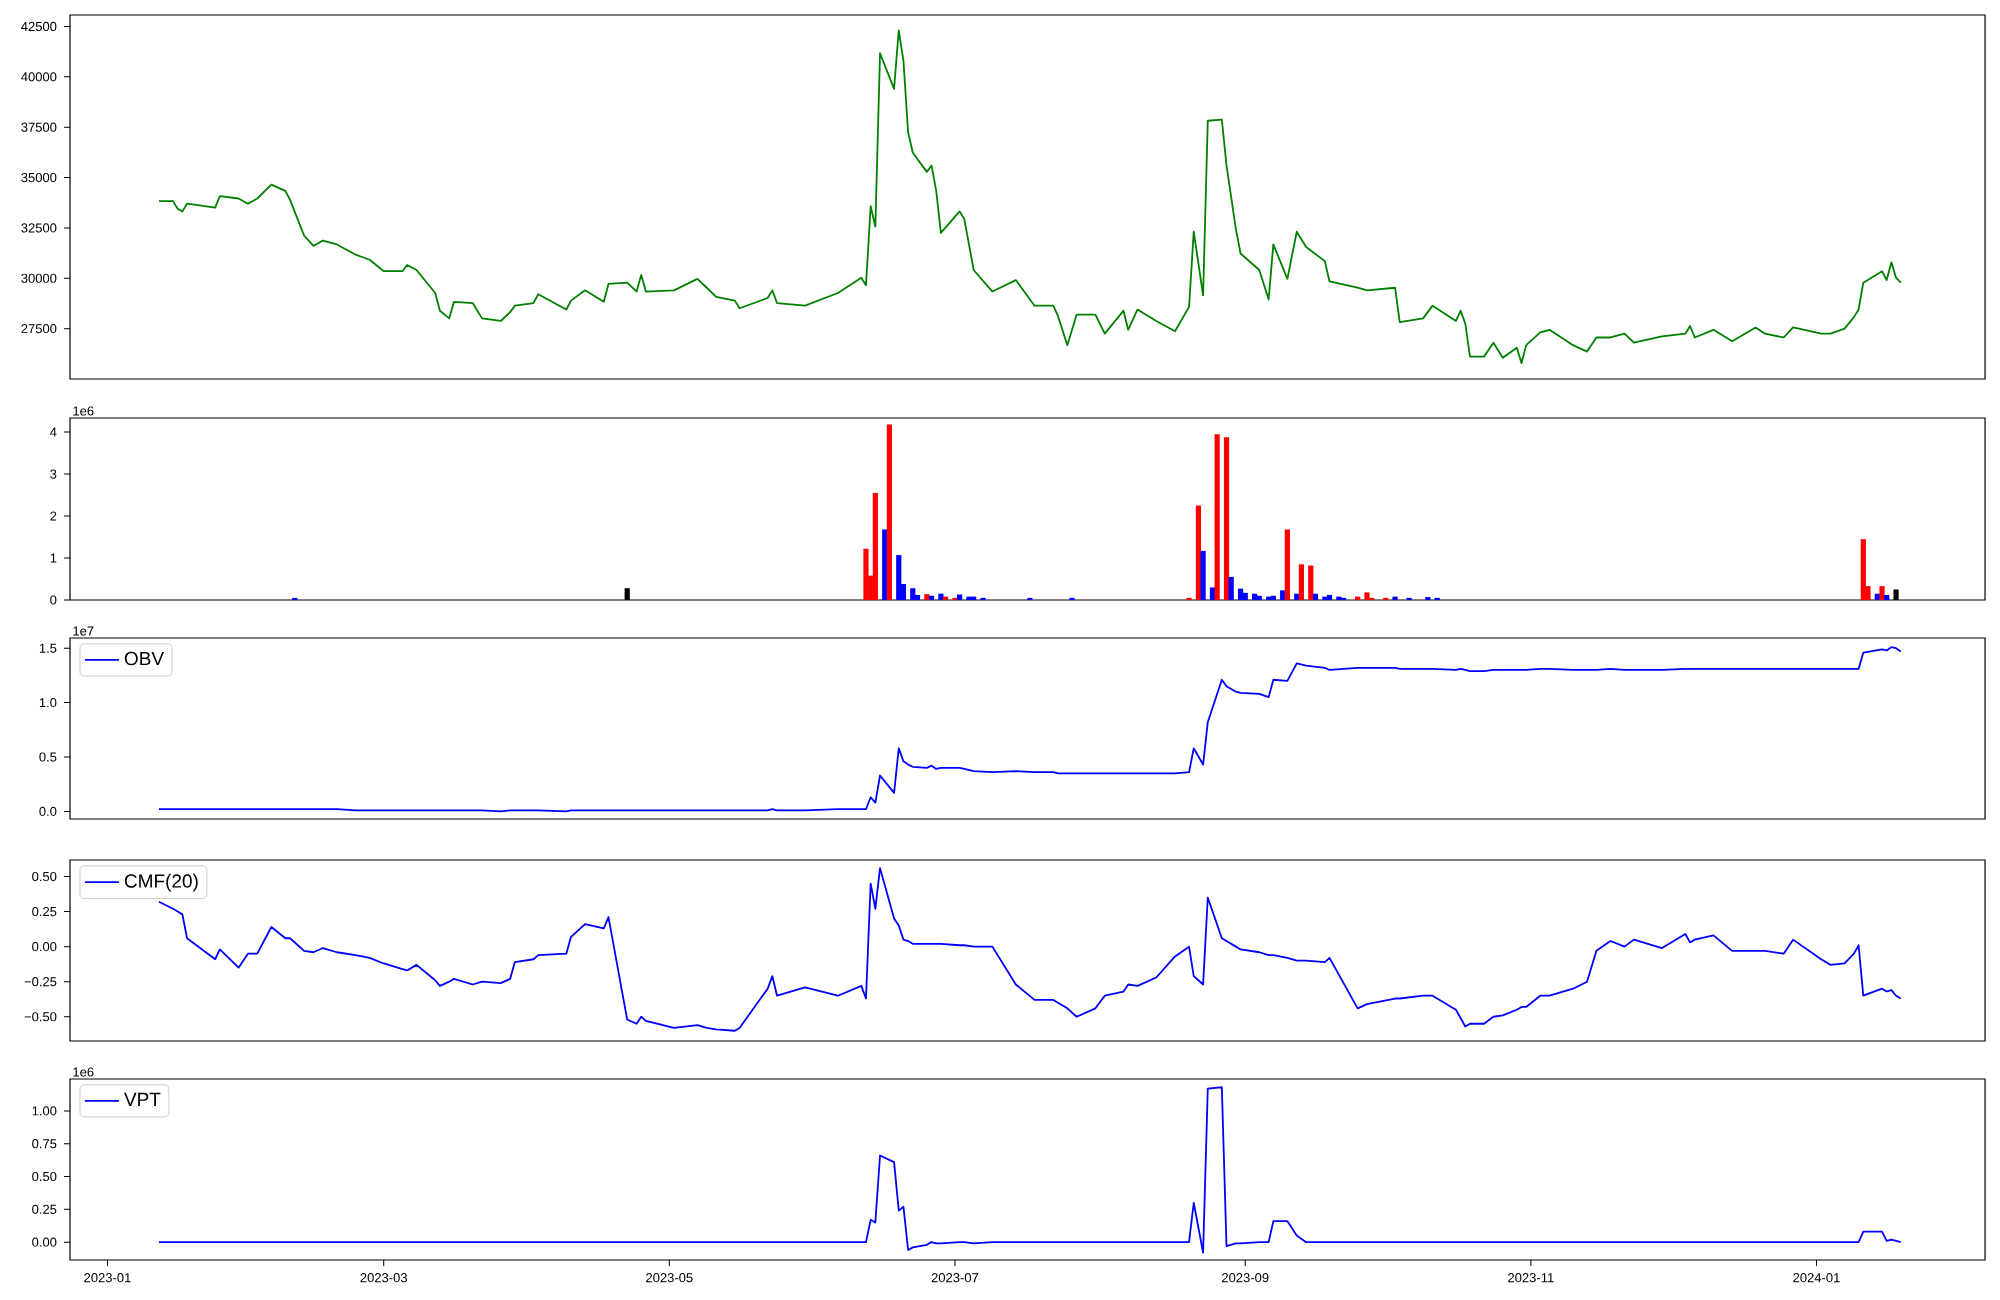 The width and height of the screenshot is (2000, 1300). What do you see at coordinates (53, 432) in the screenshot?
I see `y-tick-label: 4` at bounding box center [53, 432].